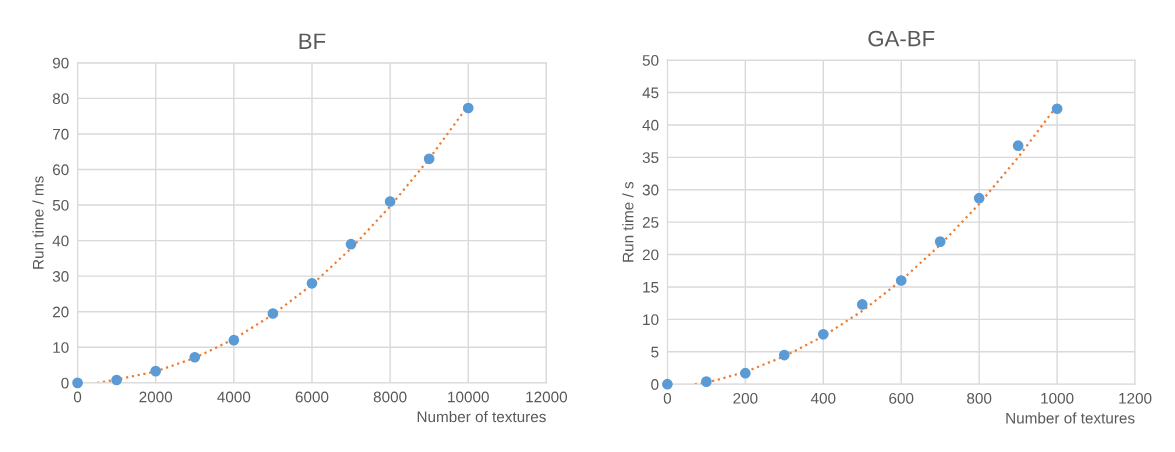 The width and height of the screenshot is (1175, 452). I want to click on chart-title: BF, so click(312, 41).